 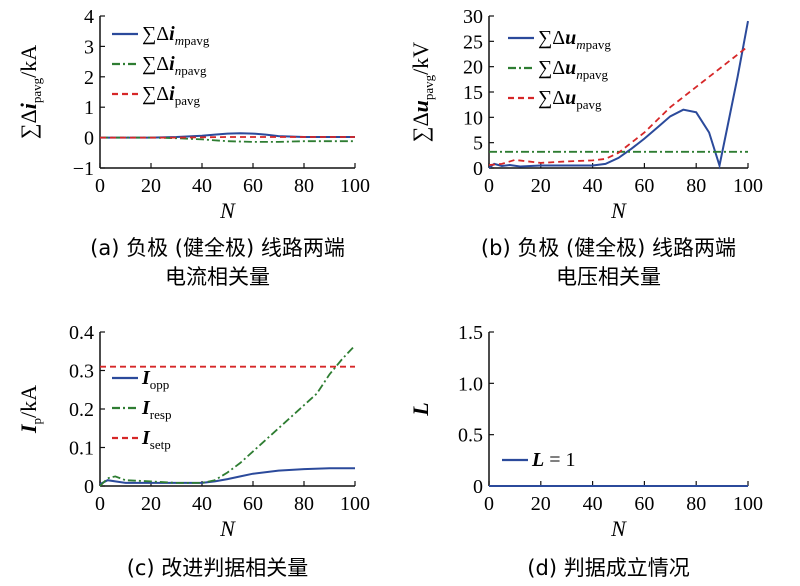 I want to click on y-axis-label: ∑Δipavg/kA, so click(x=30, y=92).